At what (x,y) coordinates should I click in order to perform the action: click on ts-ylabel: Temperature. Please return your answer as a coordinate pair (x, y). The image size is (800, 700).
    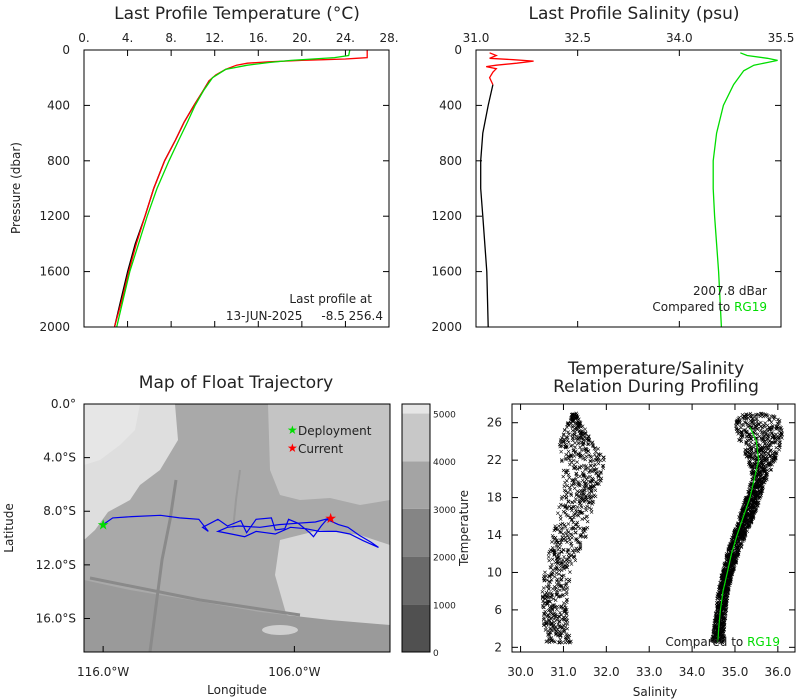
    Looking at the image, I should click on (464, 528).